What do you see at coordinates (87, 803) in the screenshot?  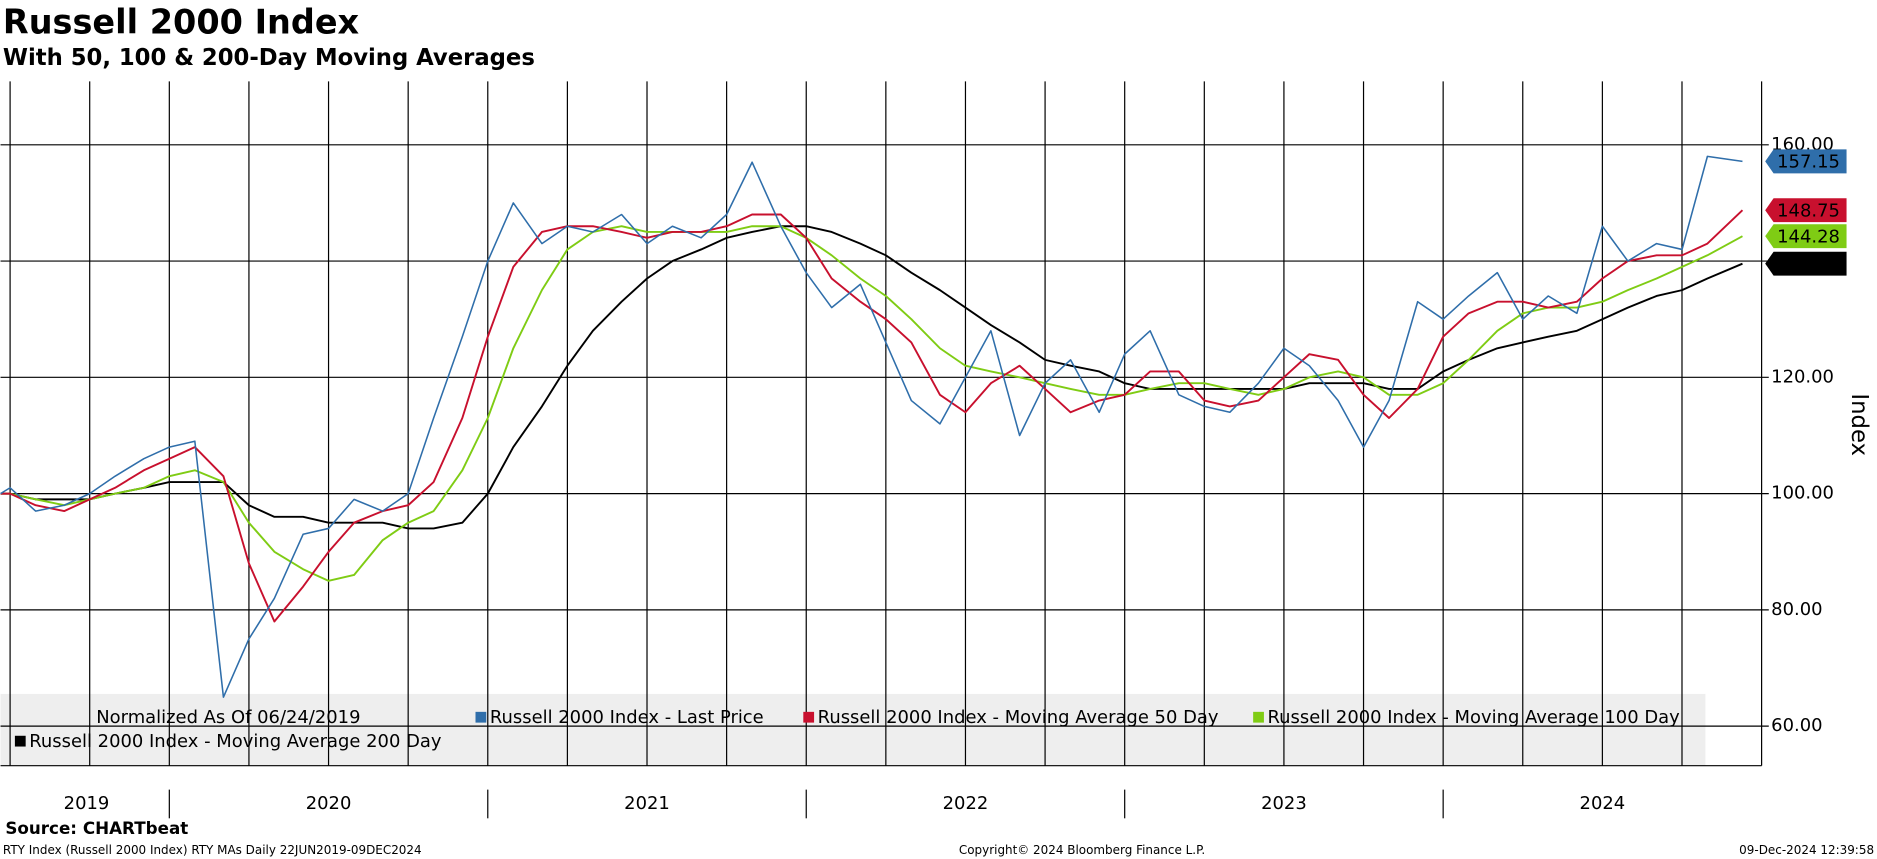 I see `x-tick-label: 2019` at bounding box center [87, 803].